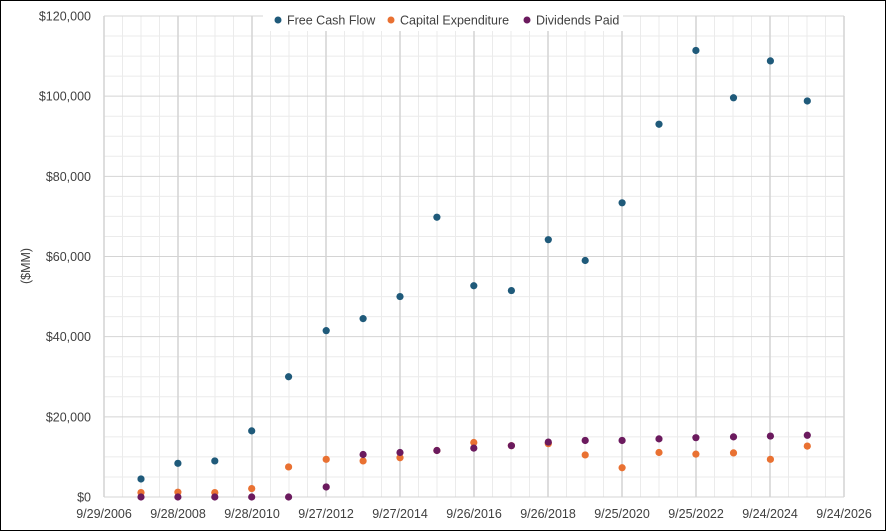 Image resolution: width=886 pixels, height=531 pixels. What do you see at coordinates (454, 21) in the screenshot?
I see `legend-entry-label: Capital Expenditure` at bounding box center [454, 21].